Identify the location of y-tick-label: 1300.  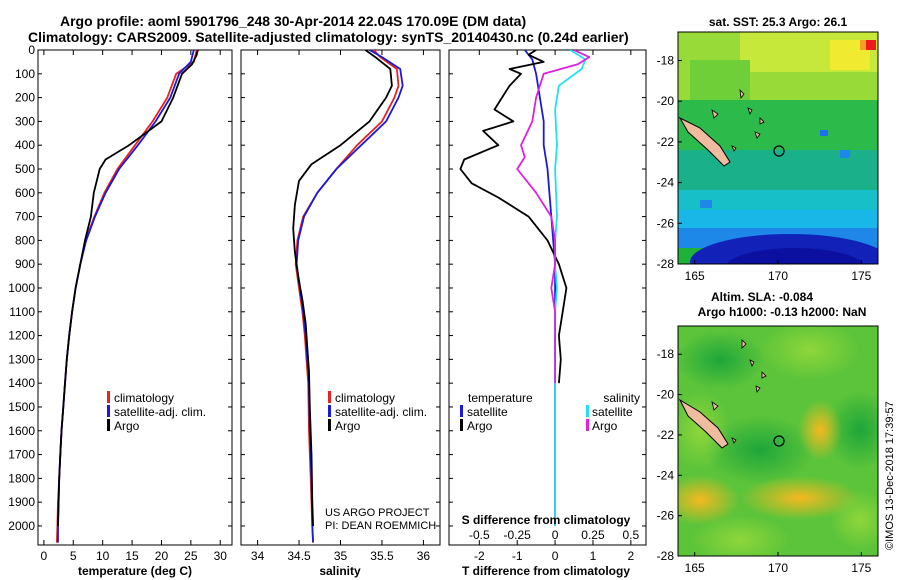
(21, 359).